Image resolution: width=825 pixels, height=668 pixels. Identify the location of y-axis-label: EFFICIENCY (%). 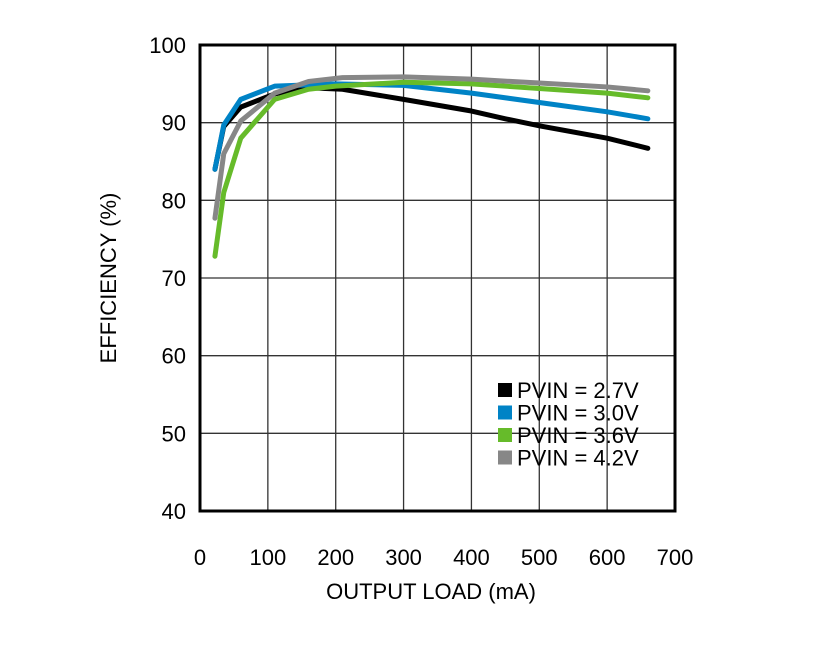
(108, 278).